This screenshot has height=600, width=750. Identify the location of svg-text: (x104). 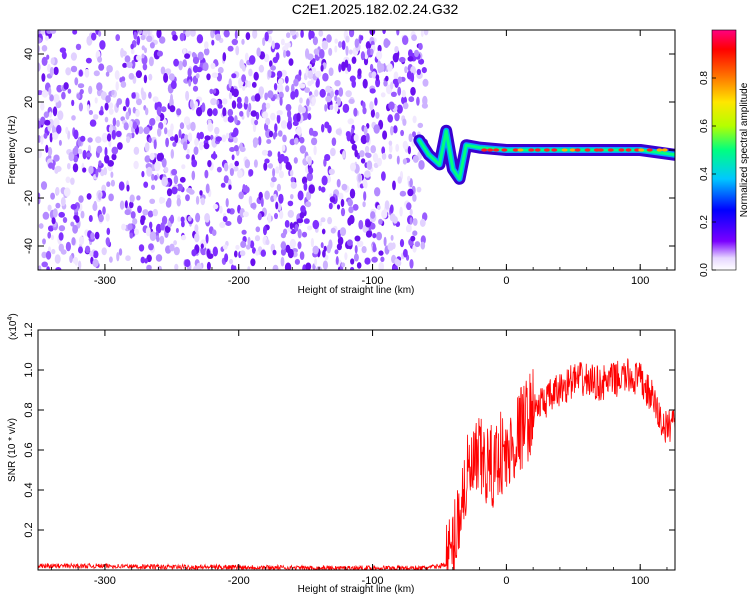
(13, 326).